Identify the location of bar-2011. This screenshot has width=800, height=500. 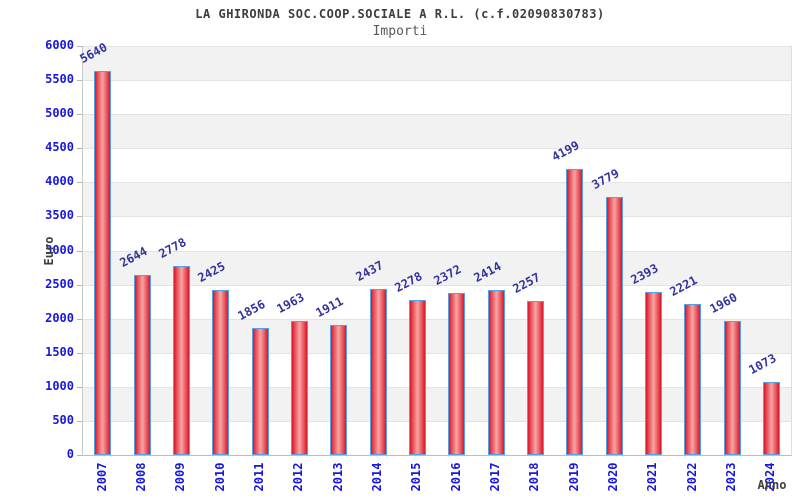
(260, 391).